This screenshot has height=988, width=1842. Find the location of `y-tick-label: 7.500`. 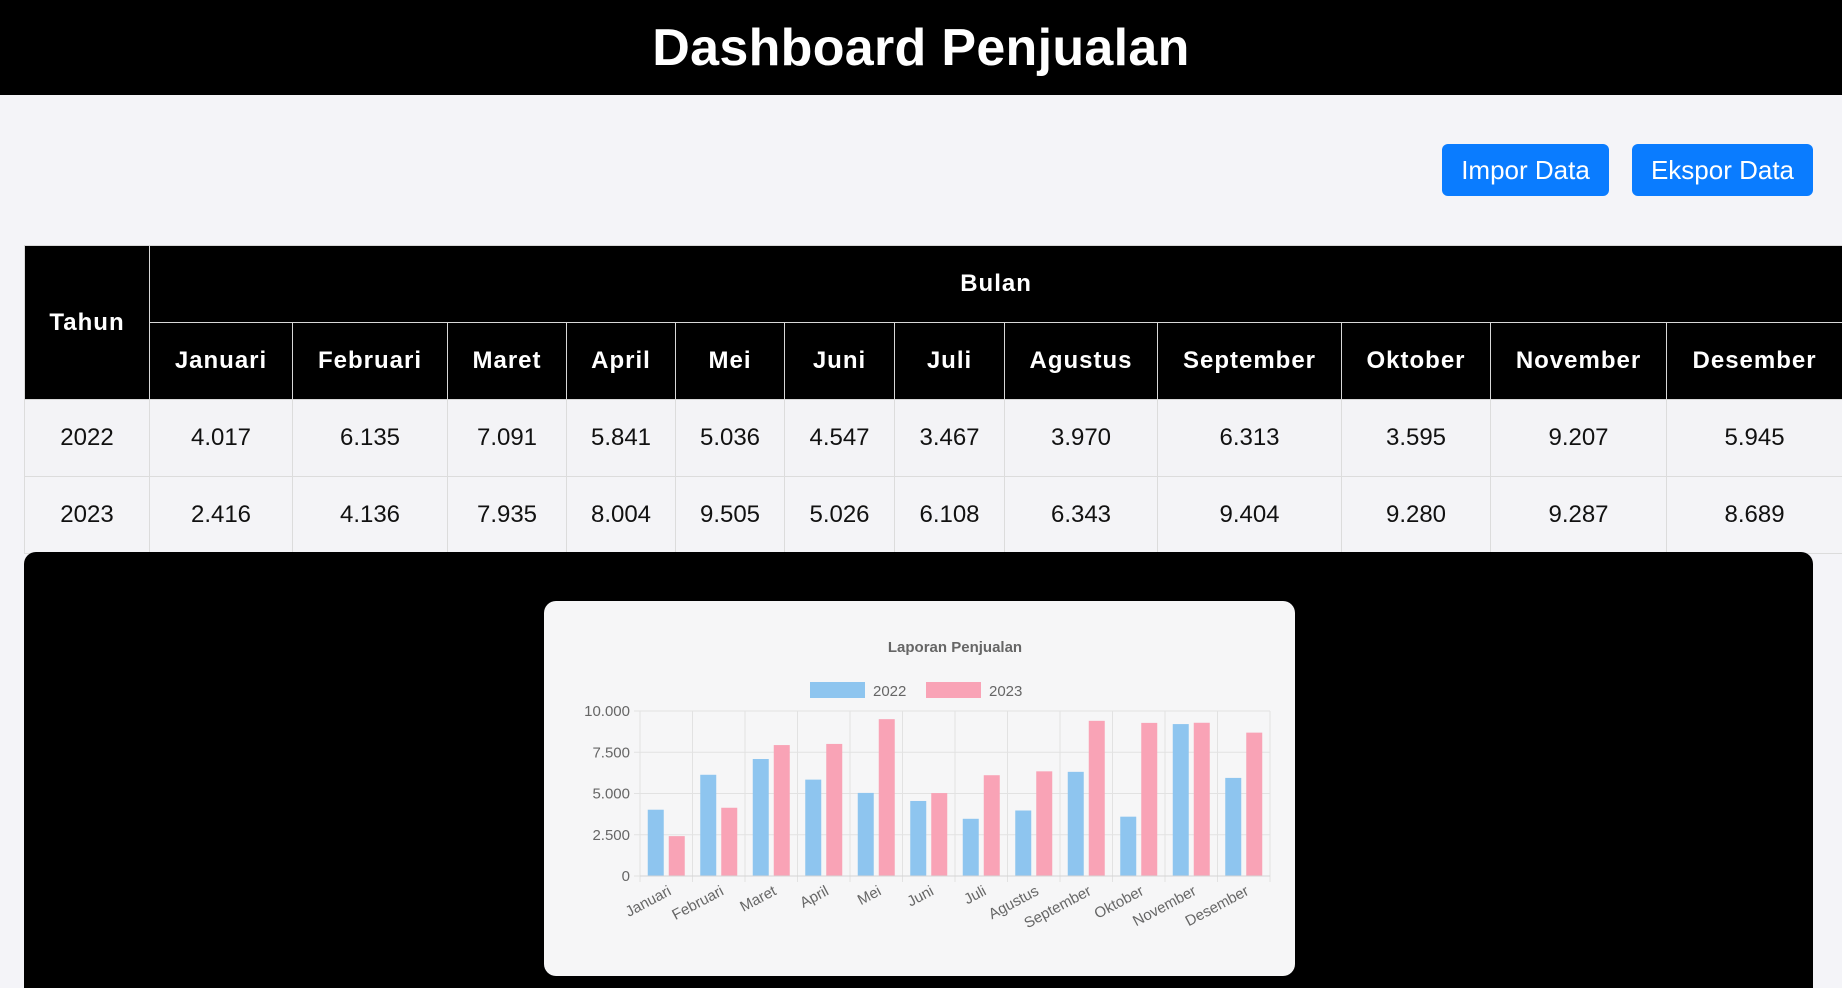

y-tick-label: 7.500 is located at coordinates (611, 752).